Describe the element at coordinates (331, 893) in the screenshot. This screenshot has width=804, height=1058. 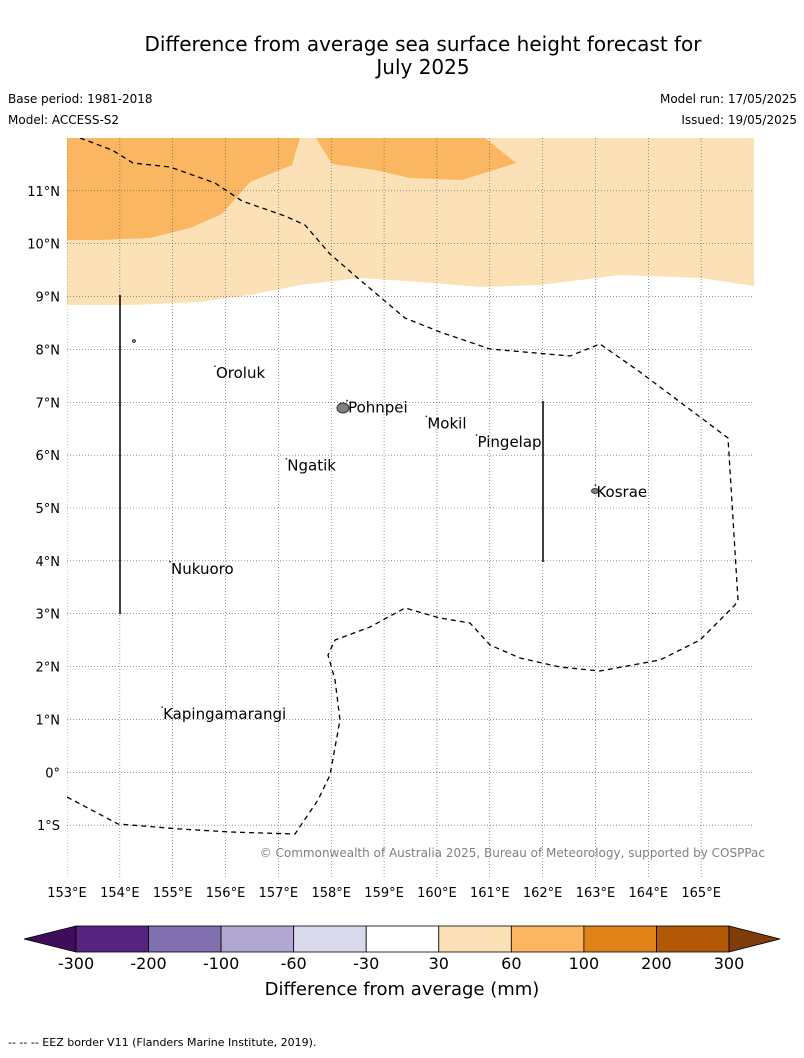
I see `longitude-label: 158°E` at that location.